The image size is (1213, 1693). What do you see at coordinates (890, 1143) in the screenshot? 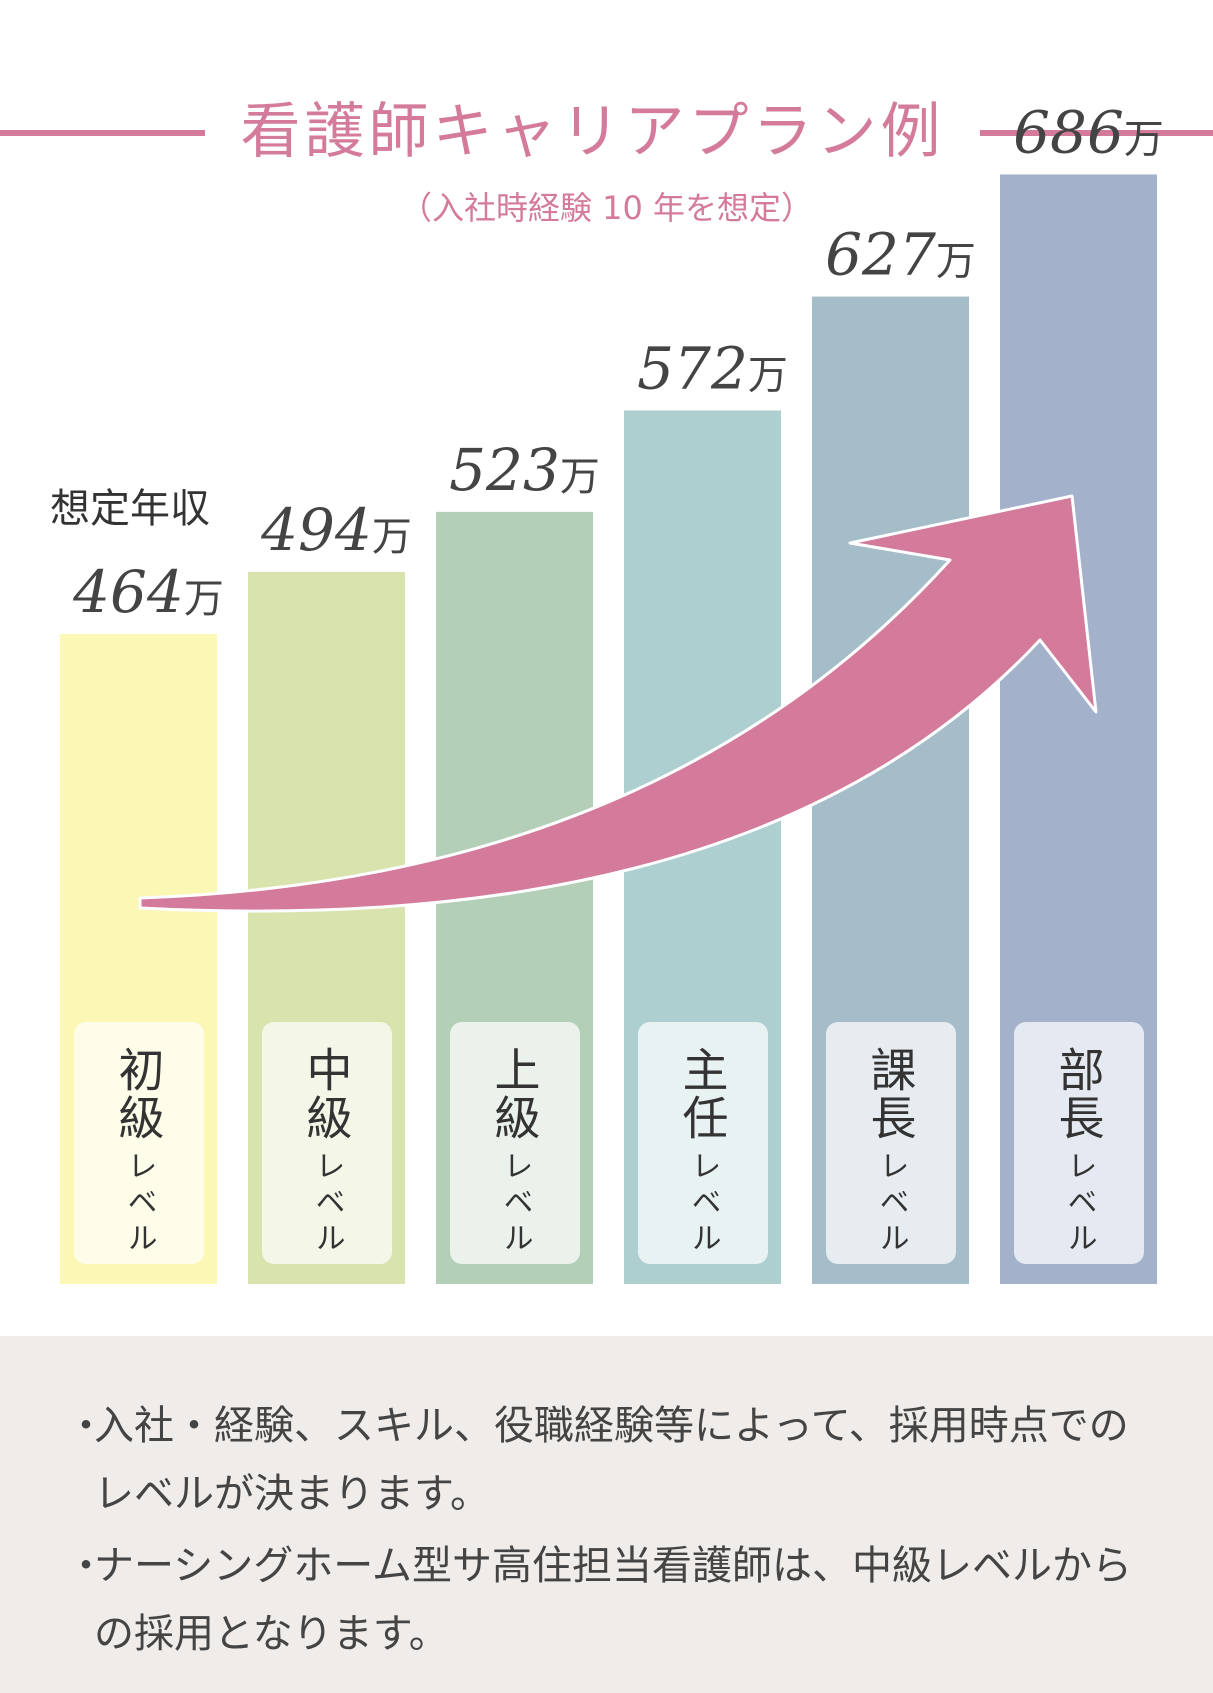
I see `level-box-5: 課長 レベル` at bounding box center [890, 1143].